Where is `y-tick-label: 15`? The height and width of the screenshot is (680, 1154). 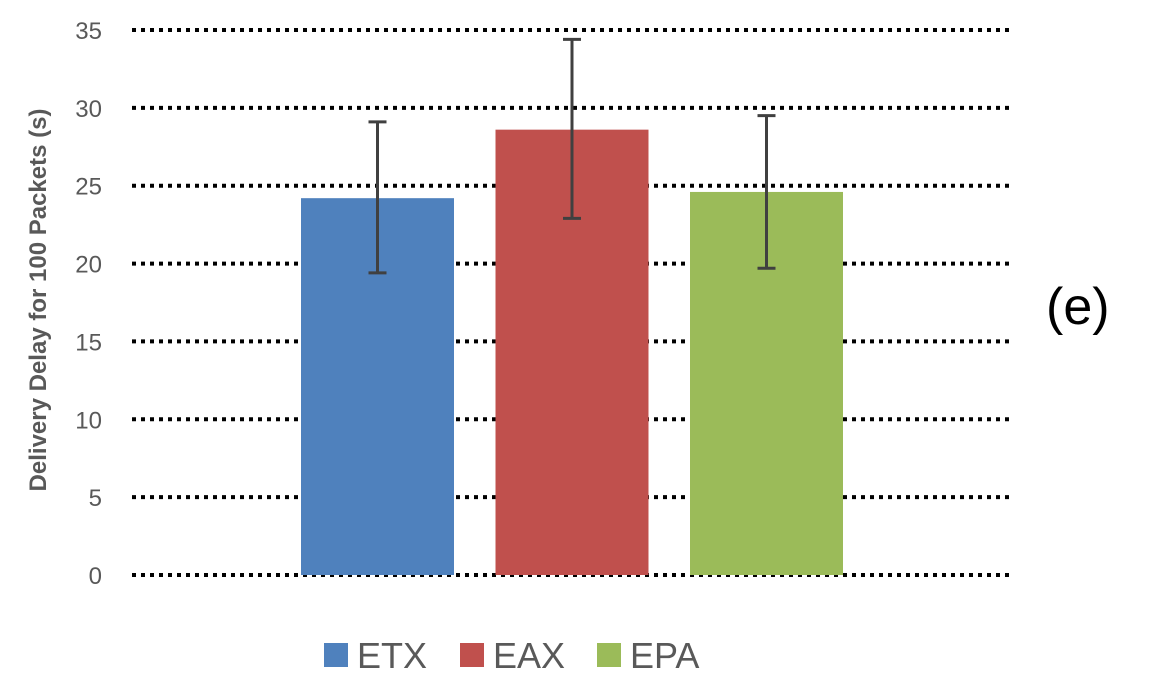
y-tick-label: 15 is located at coordinates (88, 342).